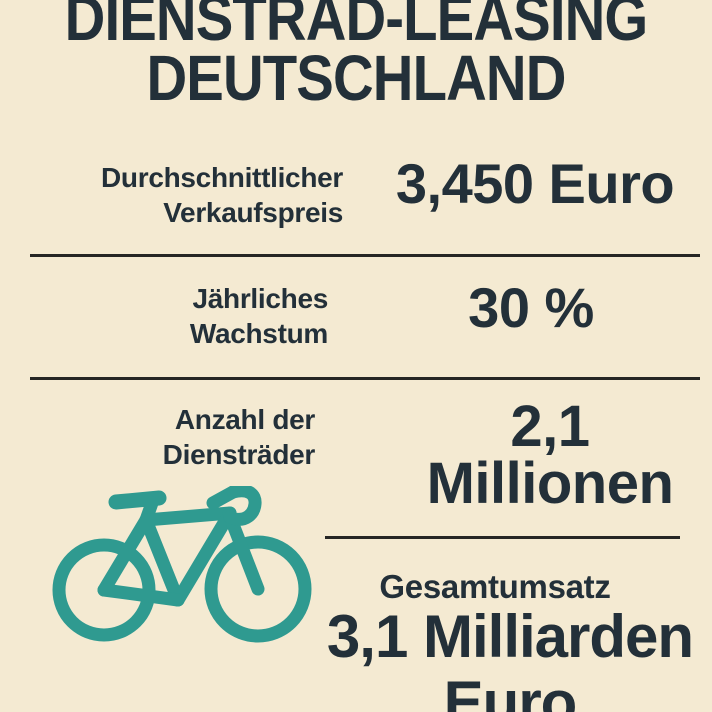 Image resolution: width=712 pixels, height=712 pixels. Describe the element at coordinates (259, 316) in the screenshot. I see `stat-label-annual-growth: Jährliches Wachstum` at that location.